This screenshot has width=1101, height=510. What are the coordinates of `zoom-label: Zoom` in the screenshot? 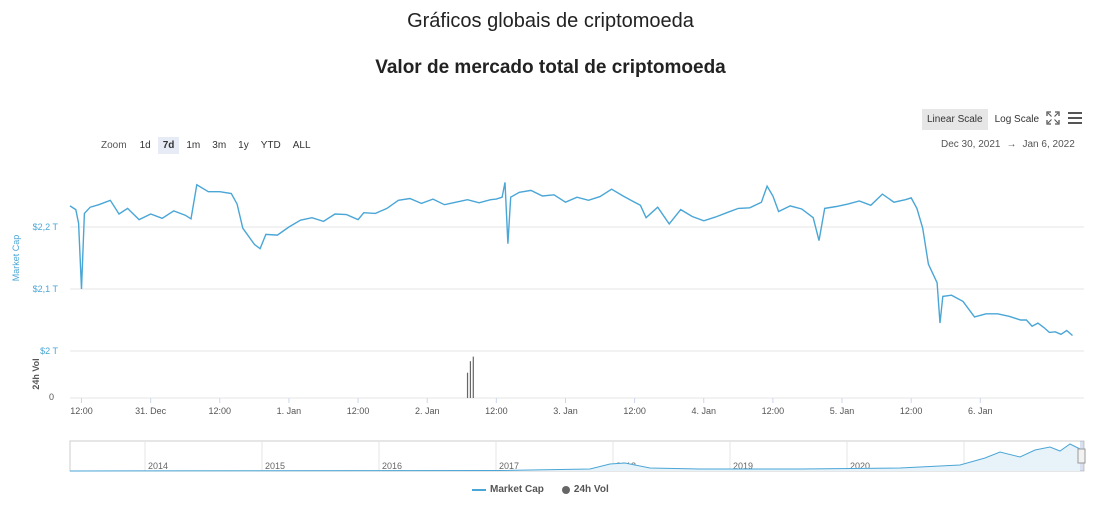 It's located at (114, 145).